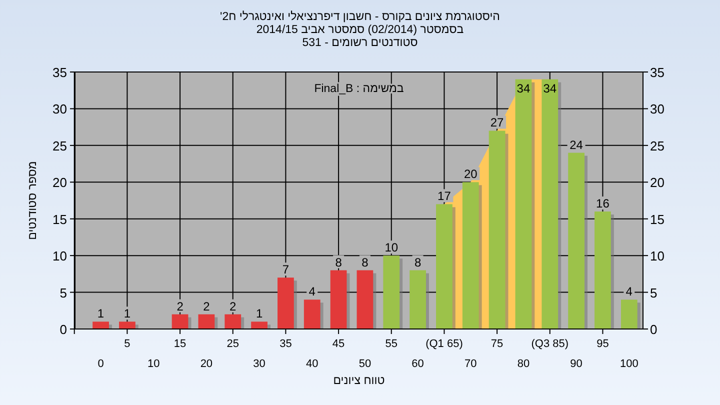 The height and width of the screenshot is (405, 720). What do you see at coordinates (101, 364) in the screenshot?
I see `x-tick-label: 0` at bounding box center [101, 364].